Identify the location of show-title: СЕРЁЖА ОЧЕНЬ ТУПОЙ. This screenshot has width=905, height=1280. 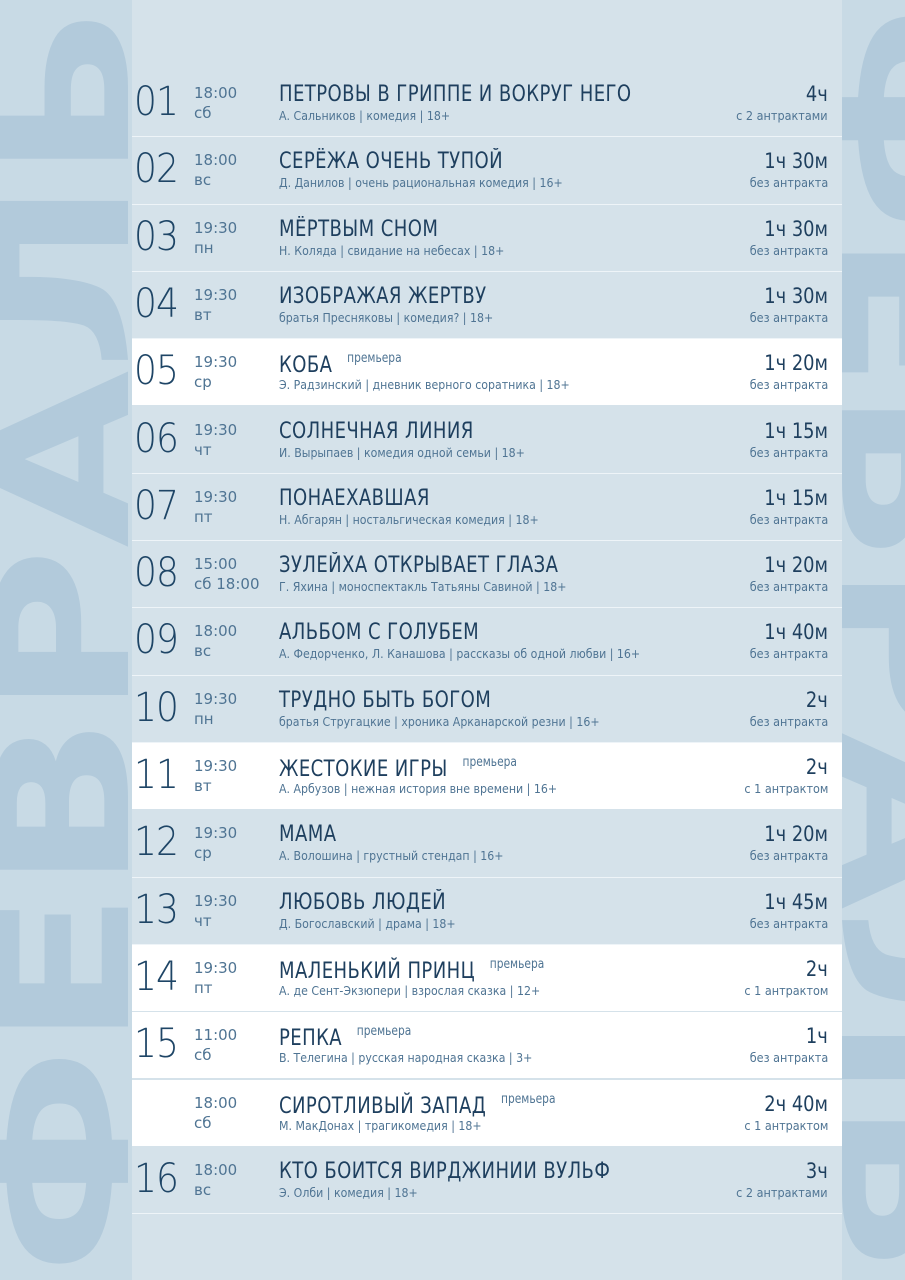
(391, 161).